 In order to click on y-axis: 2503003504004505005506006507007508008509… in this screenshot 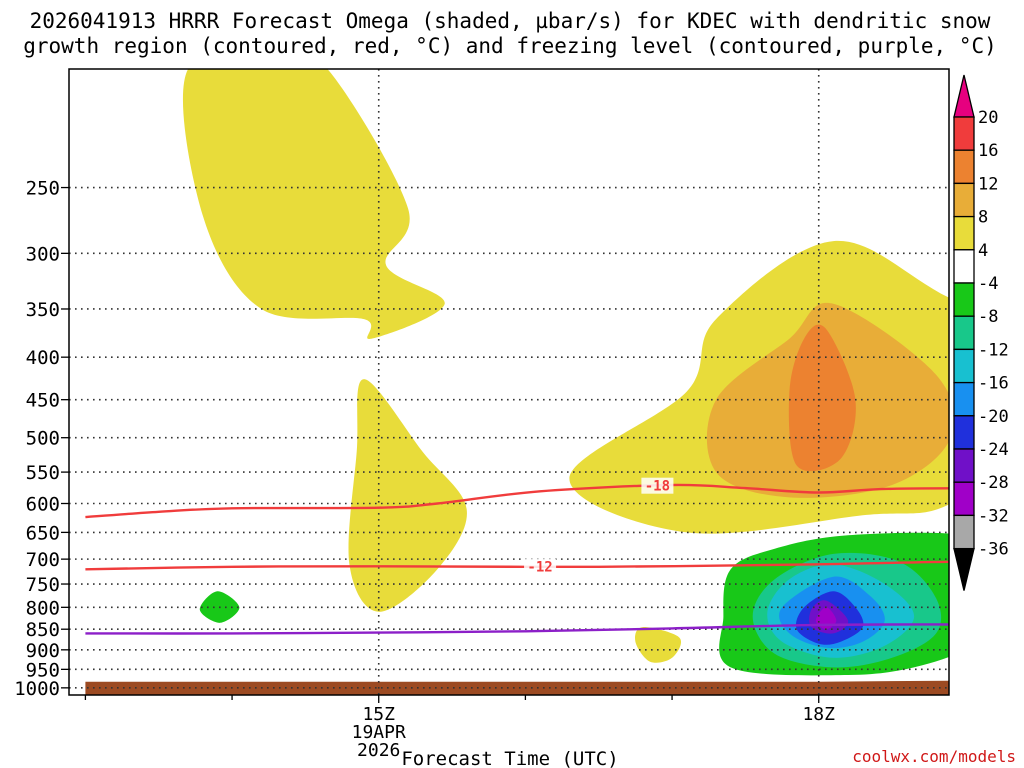, I will do `click(41, 439)`.